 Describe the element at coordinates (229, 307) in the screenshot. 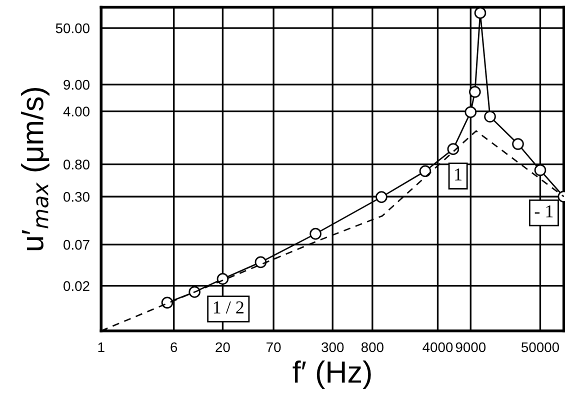

I see `annotation: 1 / 2` at that location.